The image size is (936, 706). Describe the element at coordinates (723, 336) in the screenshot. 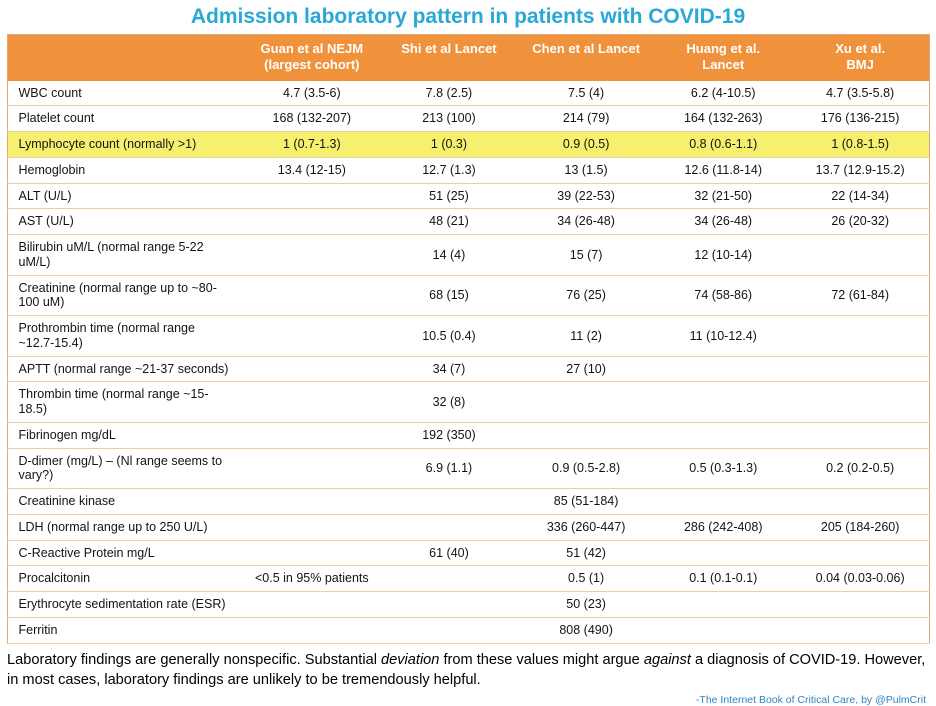

I see `value-cell: 11 (10-12.4)` at that location.